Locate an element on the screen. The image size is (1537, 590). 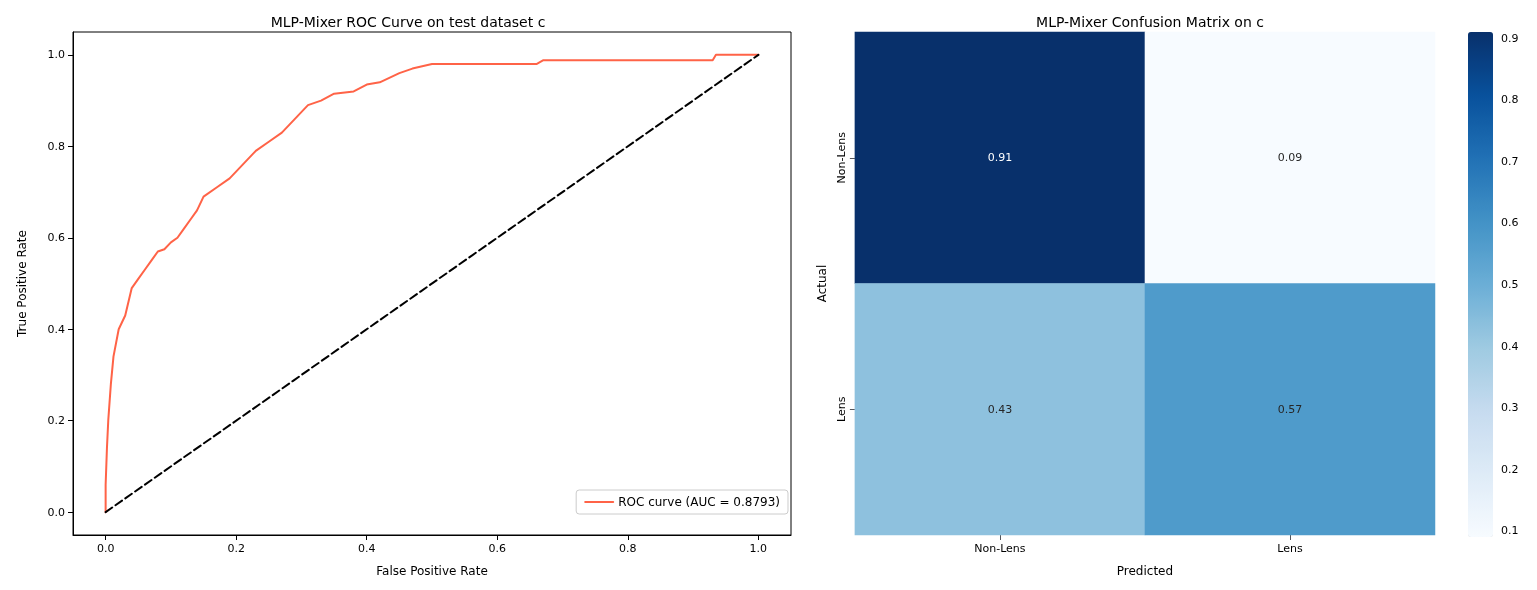
chart-title: MLP-Mixer Confusion Matrix on c is located at coordinates (1150, 22).